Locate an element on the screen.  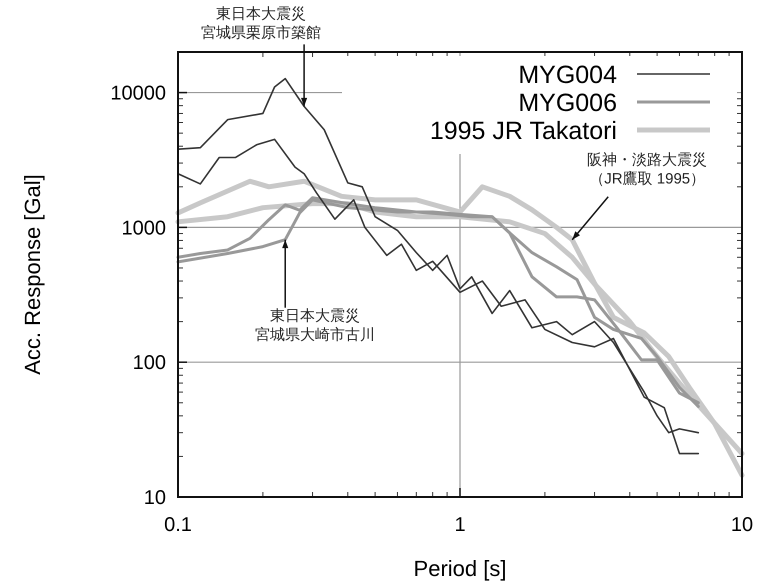
annotation: 東日本大震災宮城県大崎市古川 is located at coordinates (315, 326).